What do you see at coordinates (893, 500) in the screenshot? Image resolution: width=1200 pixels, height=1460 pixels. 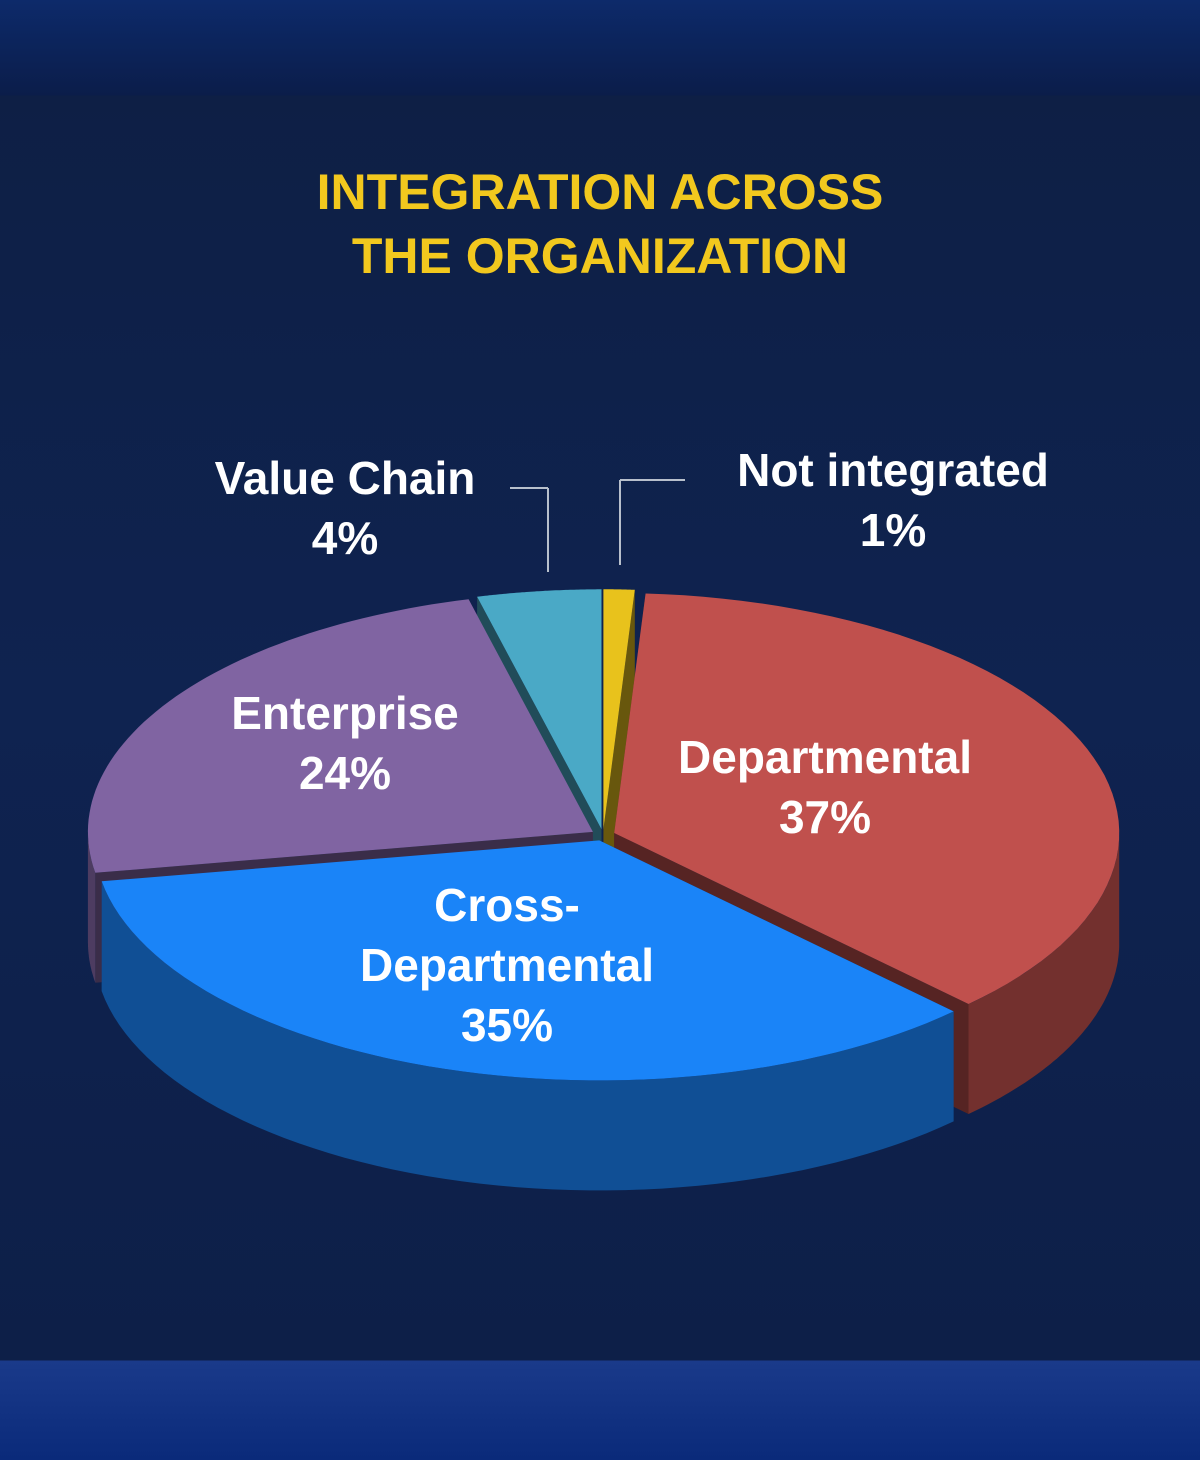 I see `slice-label: Not integrated 1%` at bounding box center [893, 500].